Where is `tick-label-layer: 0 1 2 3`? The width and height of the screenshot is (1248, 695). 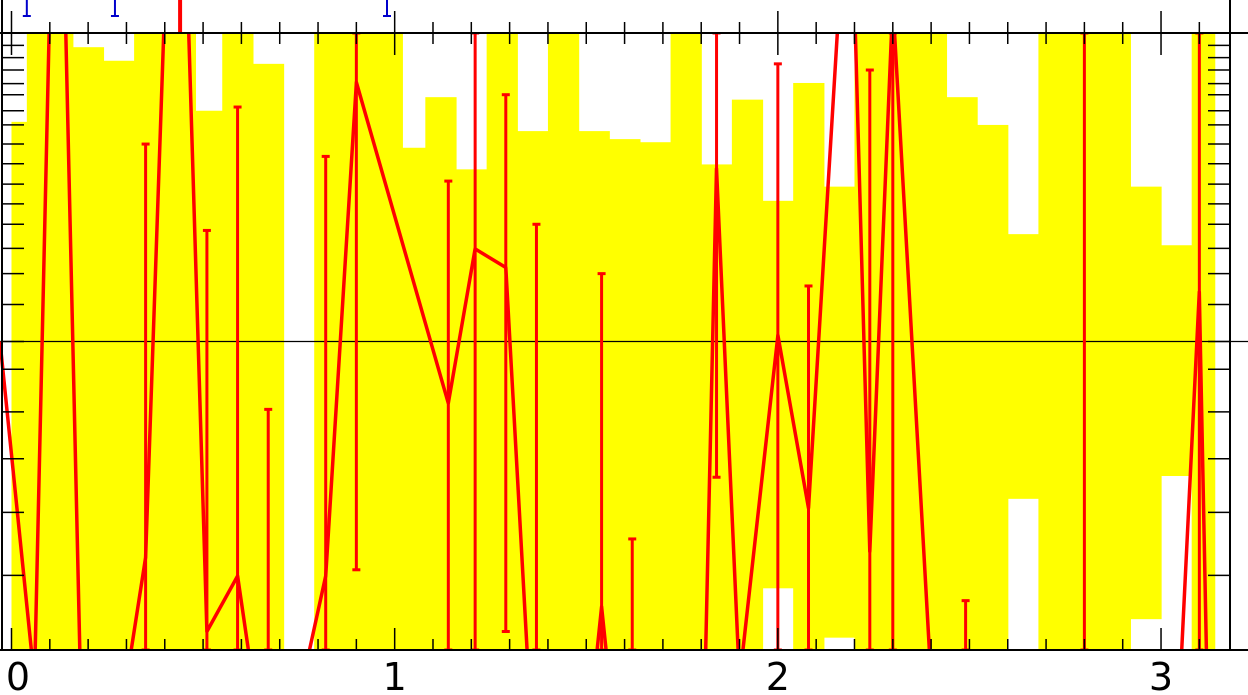
tick-label-layer: 0 1 2 3 is located at coordinates (589, 675).